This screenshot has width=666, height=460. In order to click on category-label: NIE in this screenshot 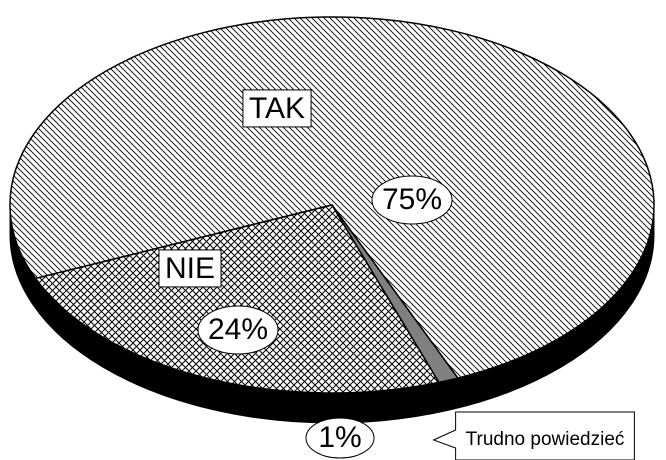, I will do `click(190, 268)`.